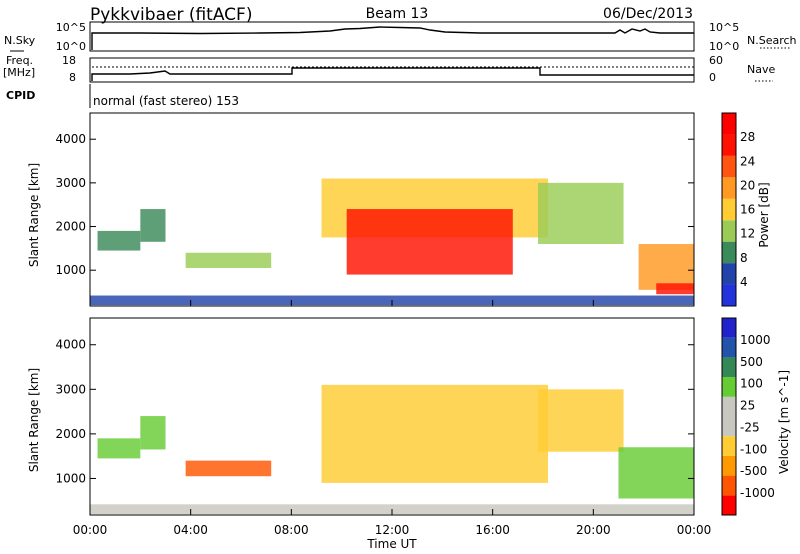 The width and height of the screenshot is (800, 554). I want to click on velocity-ytick-label-2: 3000, so click(70, 389).